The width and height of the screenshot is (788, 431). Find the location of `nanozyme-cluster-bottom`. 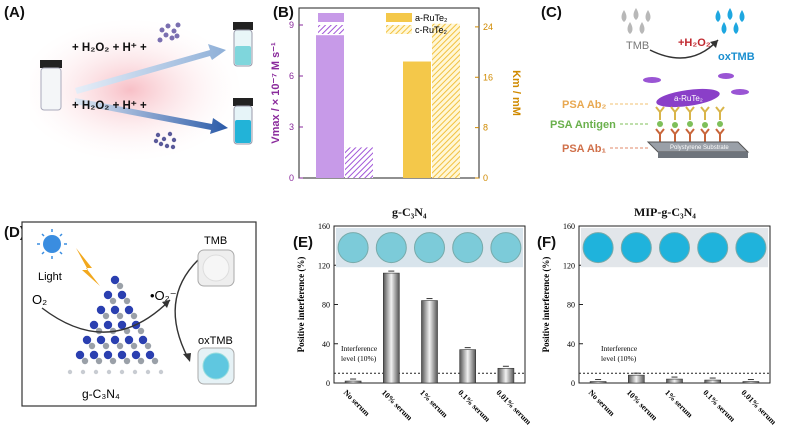

nanozyme-cluster-bottom is located at coordinates (165, 140).